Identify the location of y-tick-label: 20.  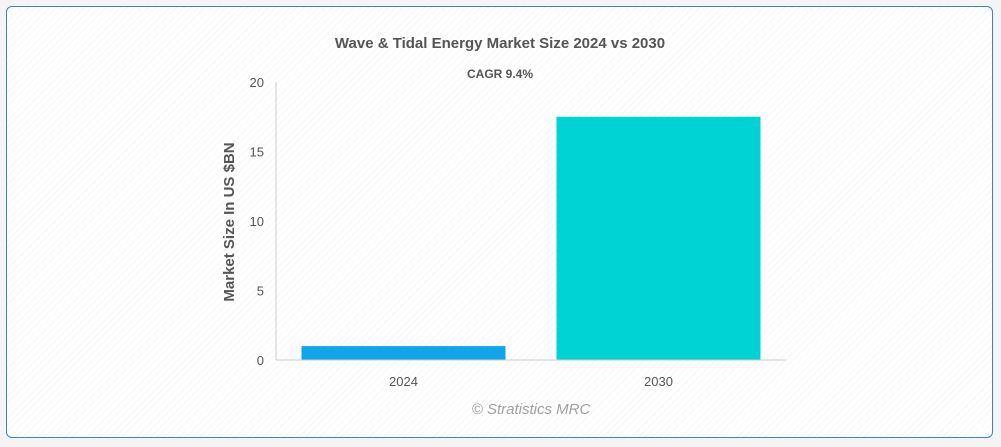
(257, 82).